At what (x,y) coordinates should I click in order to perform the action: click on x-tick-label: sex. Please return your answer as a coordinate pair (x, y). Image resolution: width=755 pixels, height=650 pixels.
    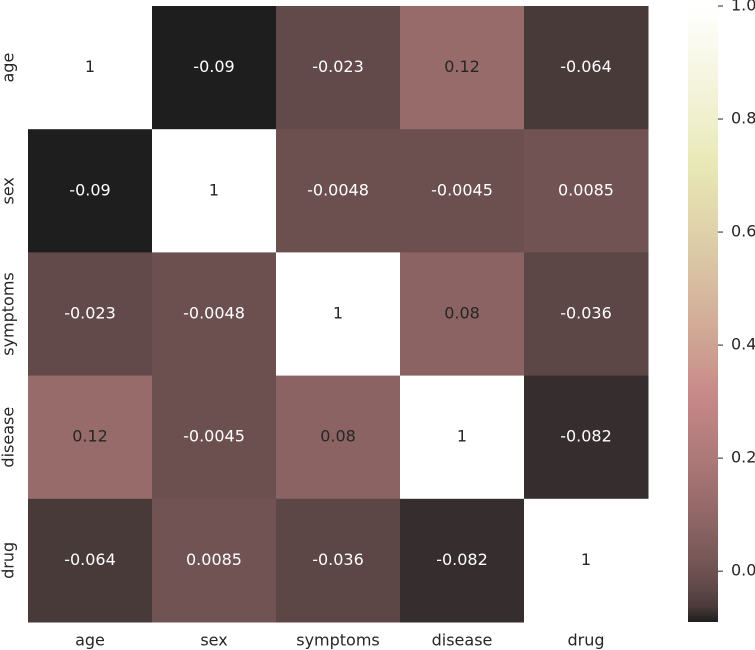
    Looking at the image, I should click on (213, 640).